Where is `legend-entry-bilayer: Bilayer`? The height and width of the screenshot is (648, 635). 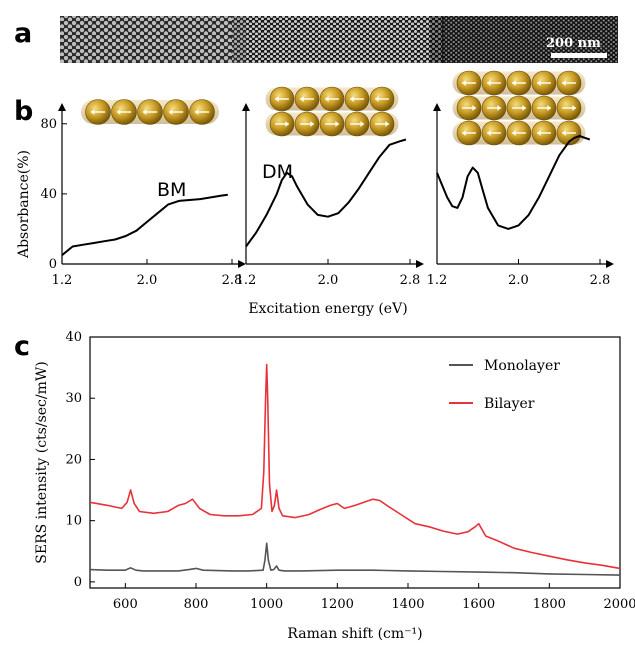
legend-entry-bilayer: Bilayer is located at coordinates (509, 404).